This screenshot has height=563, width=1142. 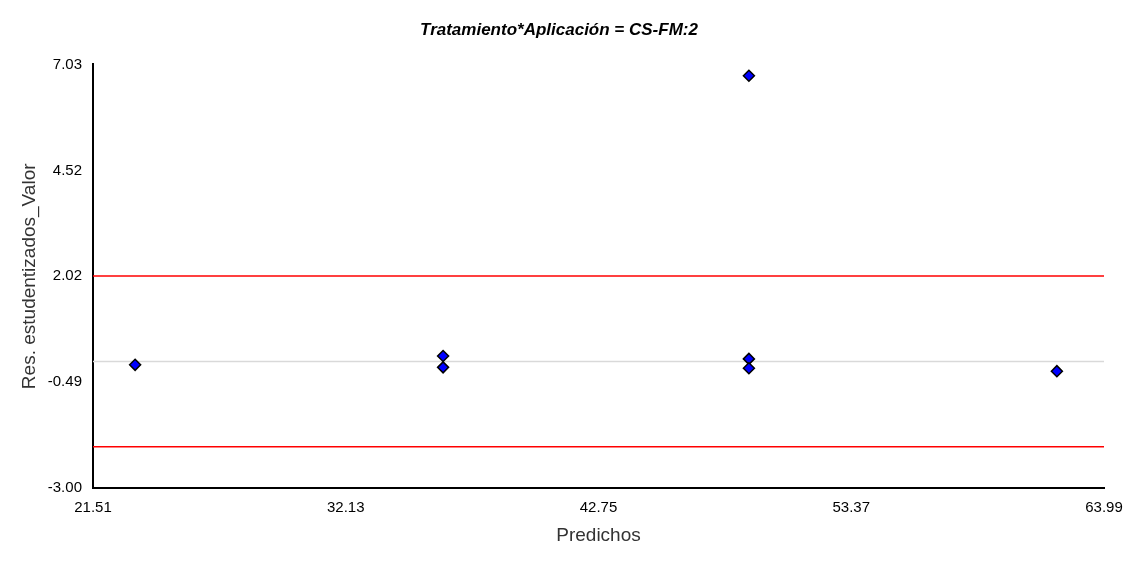 I want to click on x-tick-label: 32.13, so click(x=345, y=507).